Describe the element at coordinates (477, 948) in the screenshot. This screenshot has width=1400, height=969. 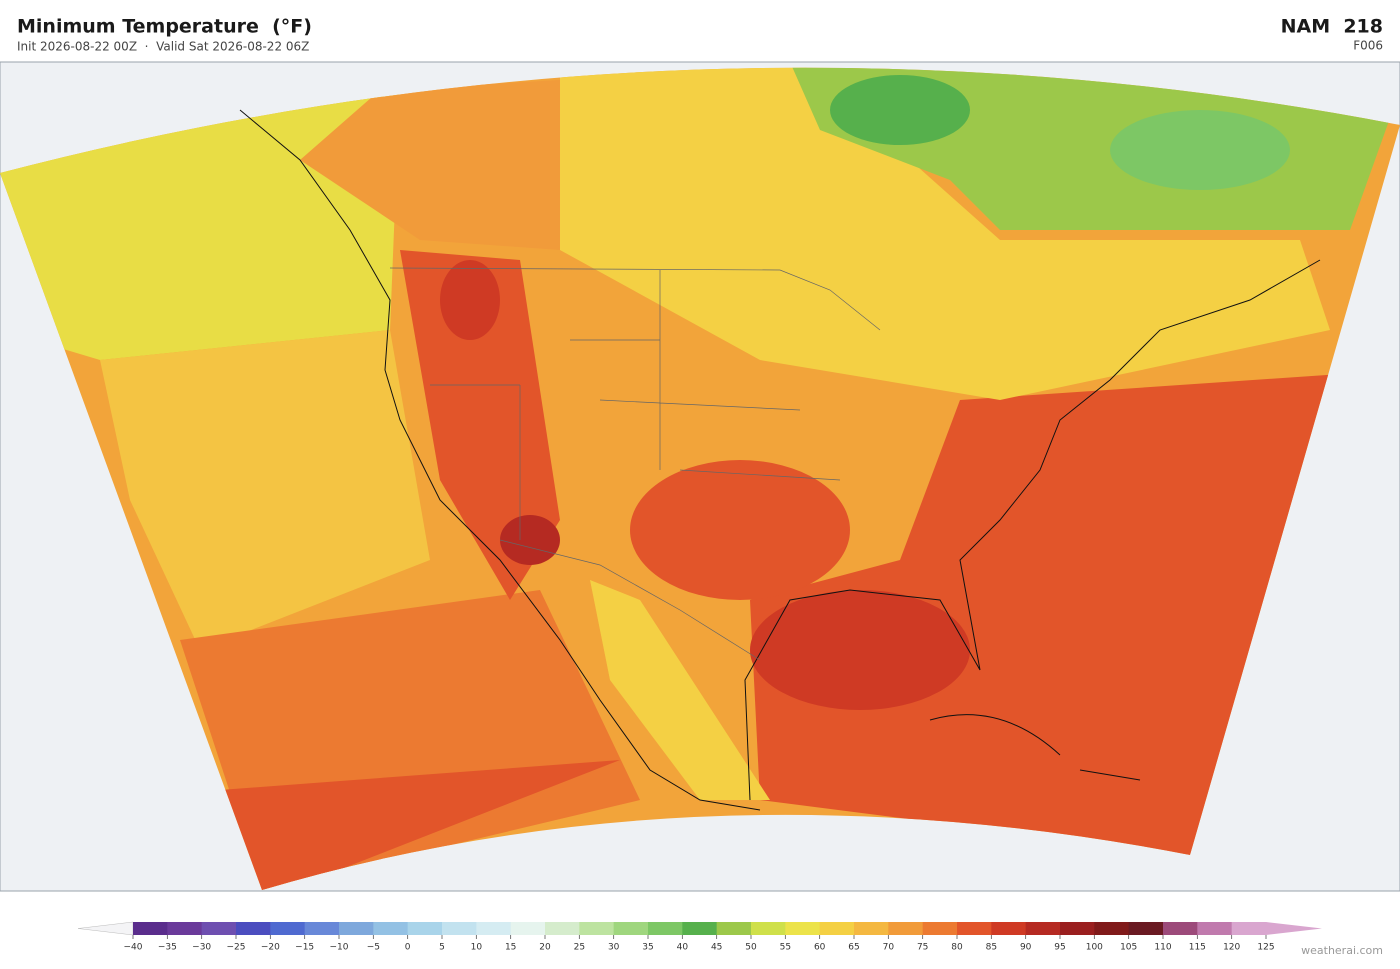
I see `colorbar-tick-label: 10` at that location.